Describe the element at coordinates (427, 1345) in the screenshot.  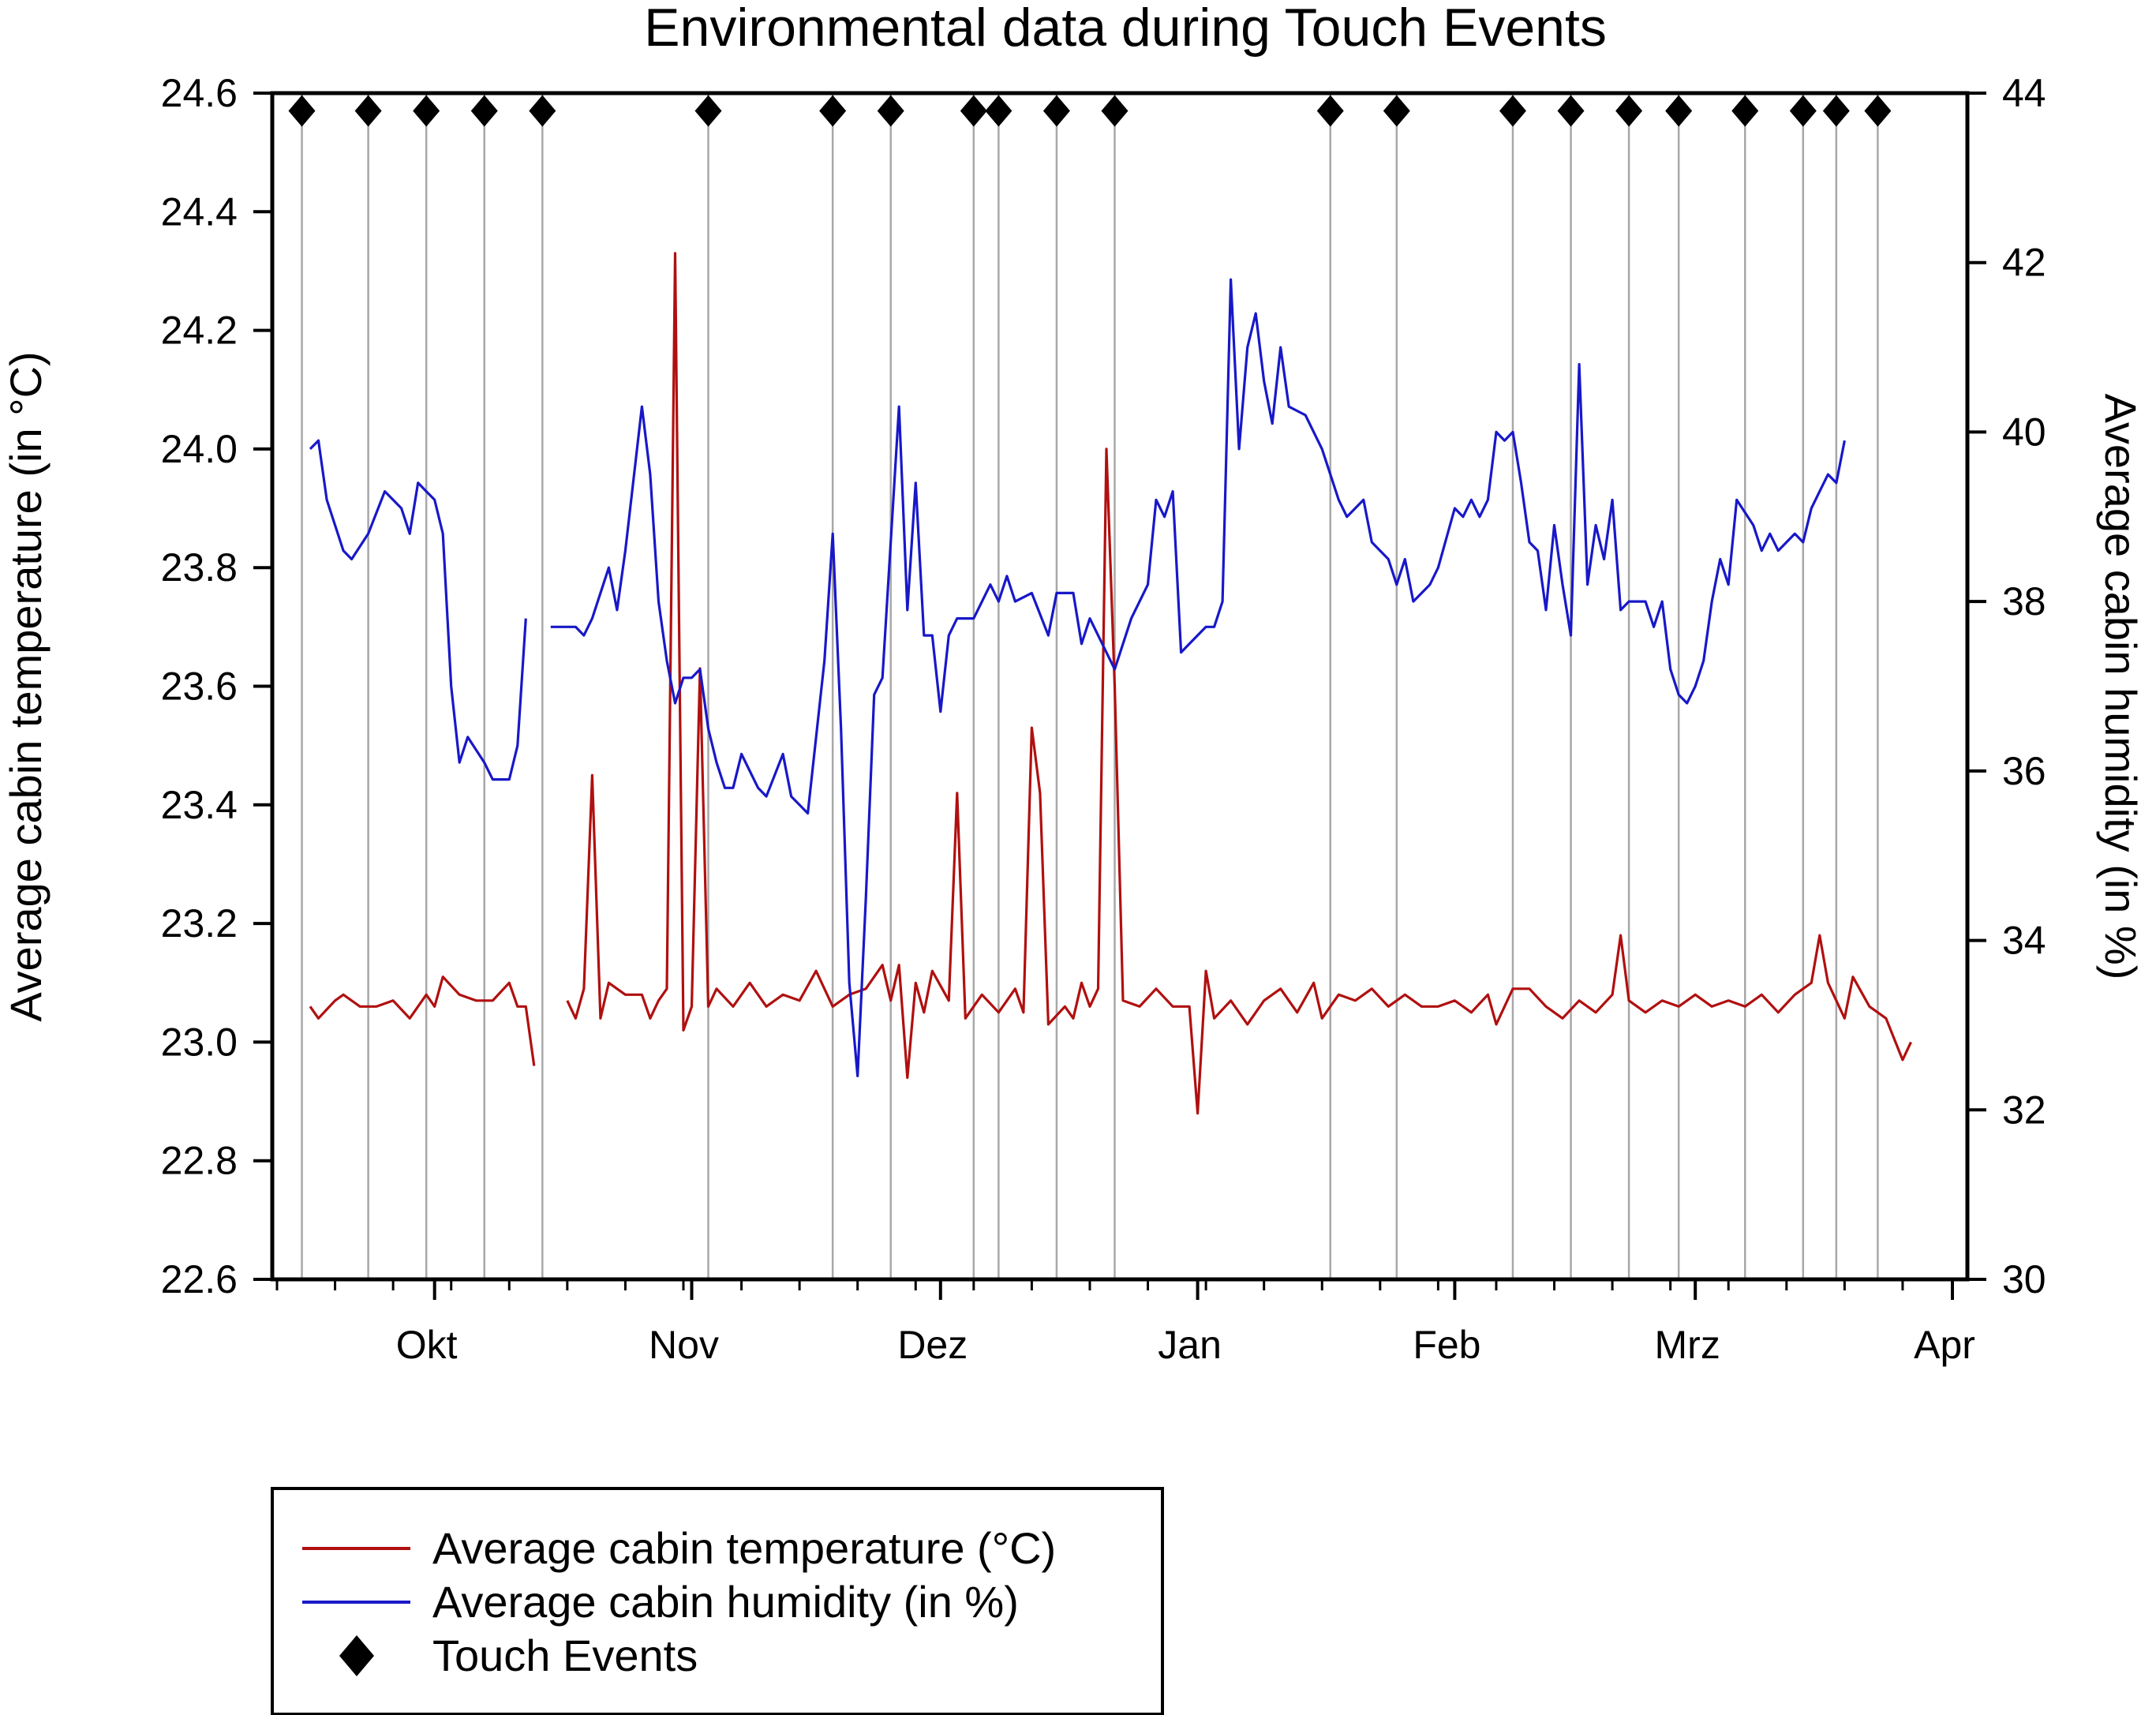
I see `x-tick-label: Okt` at that location.